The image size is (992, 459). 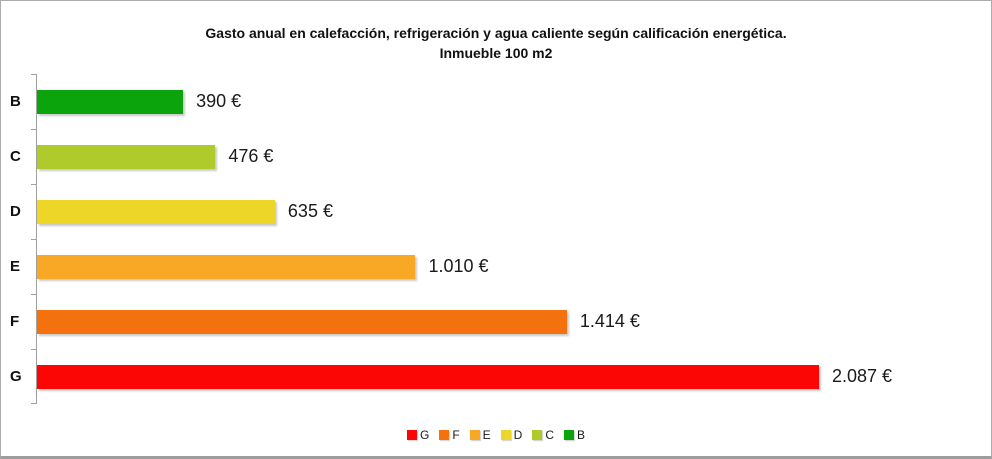 I want to click on category-label: B, so click(x=15, y=101).